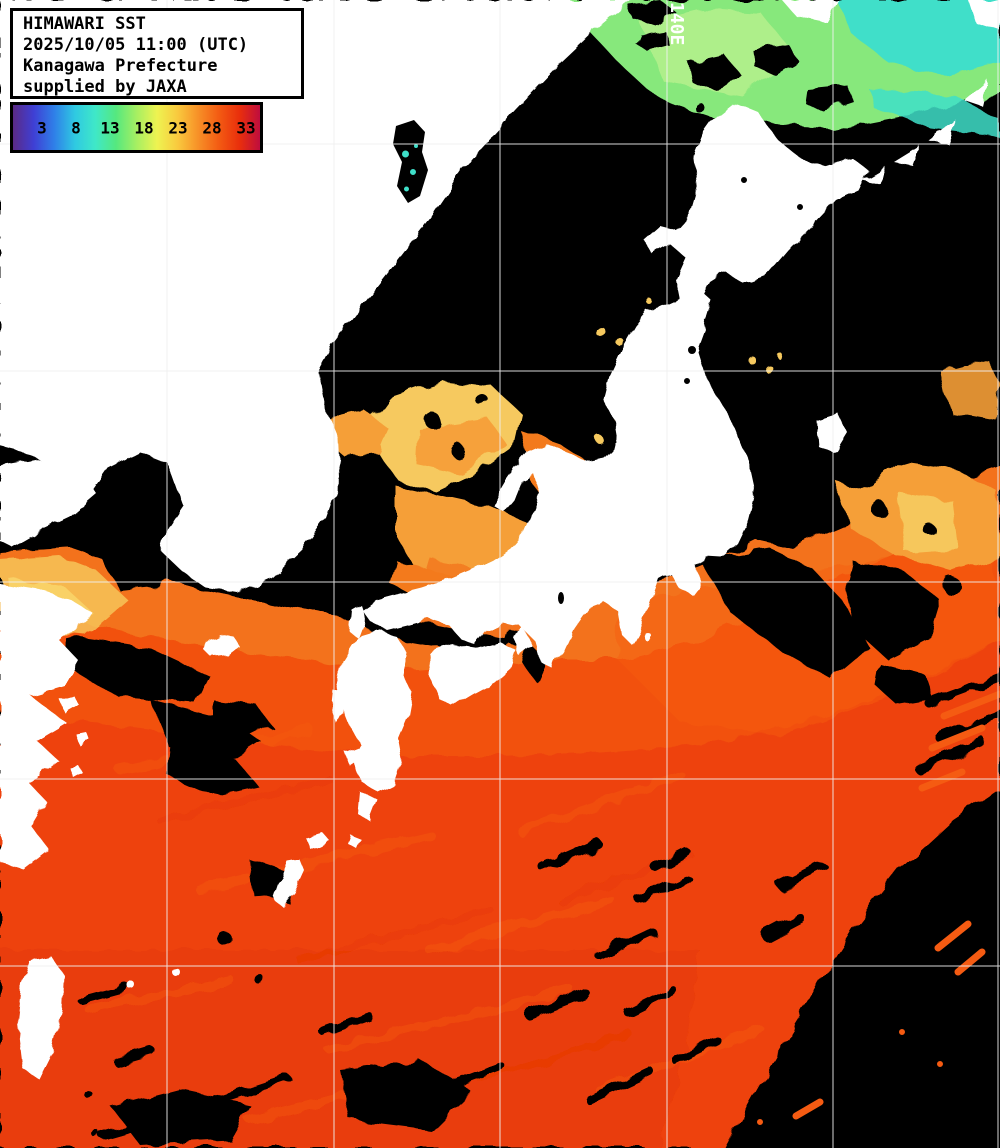 This screenshot has width=1000, height=1148. I want to click on land-jeju, so click(222, 646).